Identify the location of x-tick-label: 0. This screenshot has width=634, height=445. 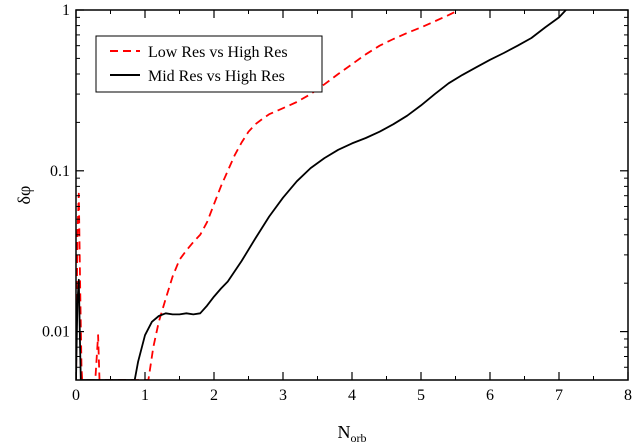
(76, 395).